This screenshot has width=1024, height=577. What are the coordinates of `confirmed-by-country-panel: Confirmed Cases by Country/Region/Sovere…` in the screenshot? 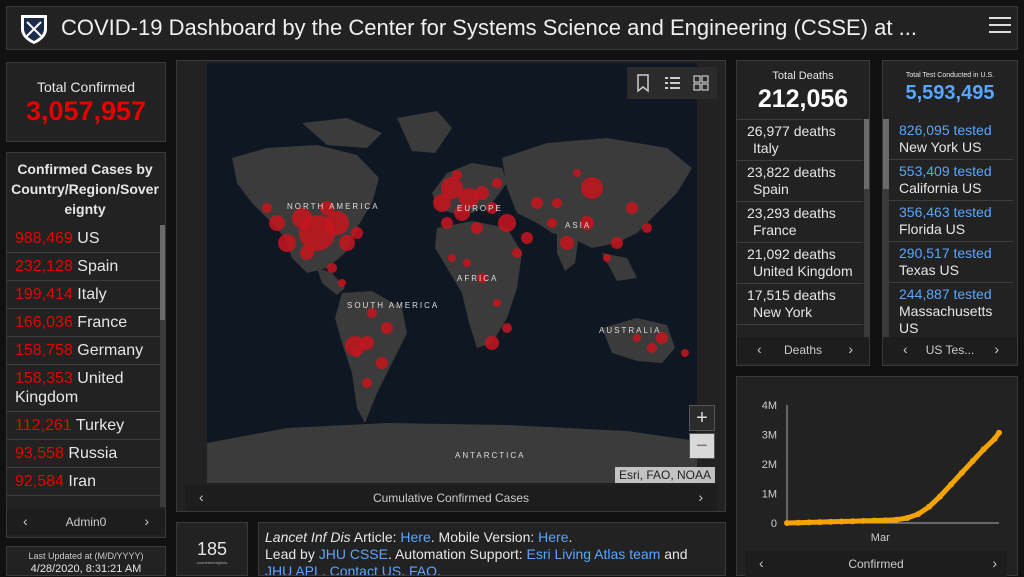 It's located at (86, 345).